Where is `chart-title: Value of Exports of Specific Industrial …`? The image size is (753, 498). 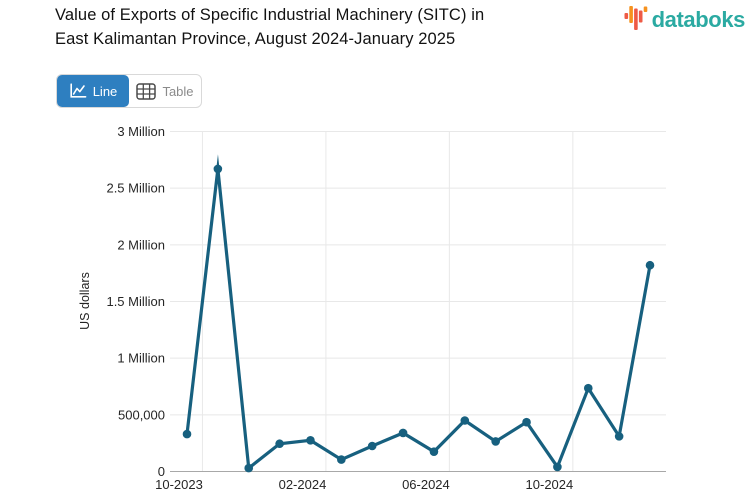
chart-title: Value of Exports of Specific Industrial … is located at coordinates (315, 27).